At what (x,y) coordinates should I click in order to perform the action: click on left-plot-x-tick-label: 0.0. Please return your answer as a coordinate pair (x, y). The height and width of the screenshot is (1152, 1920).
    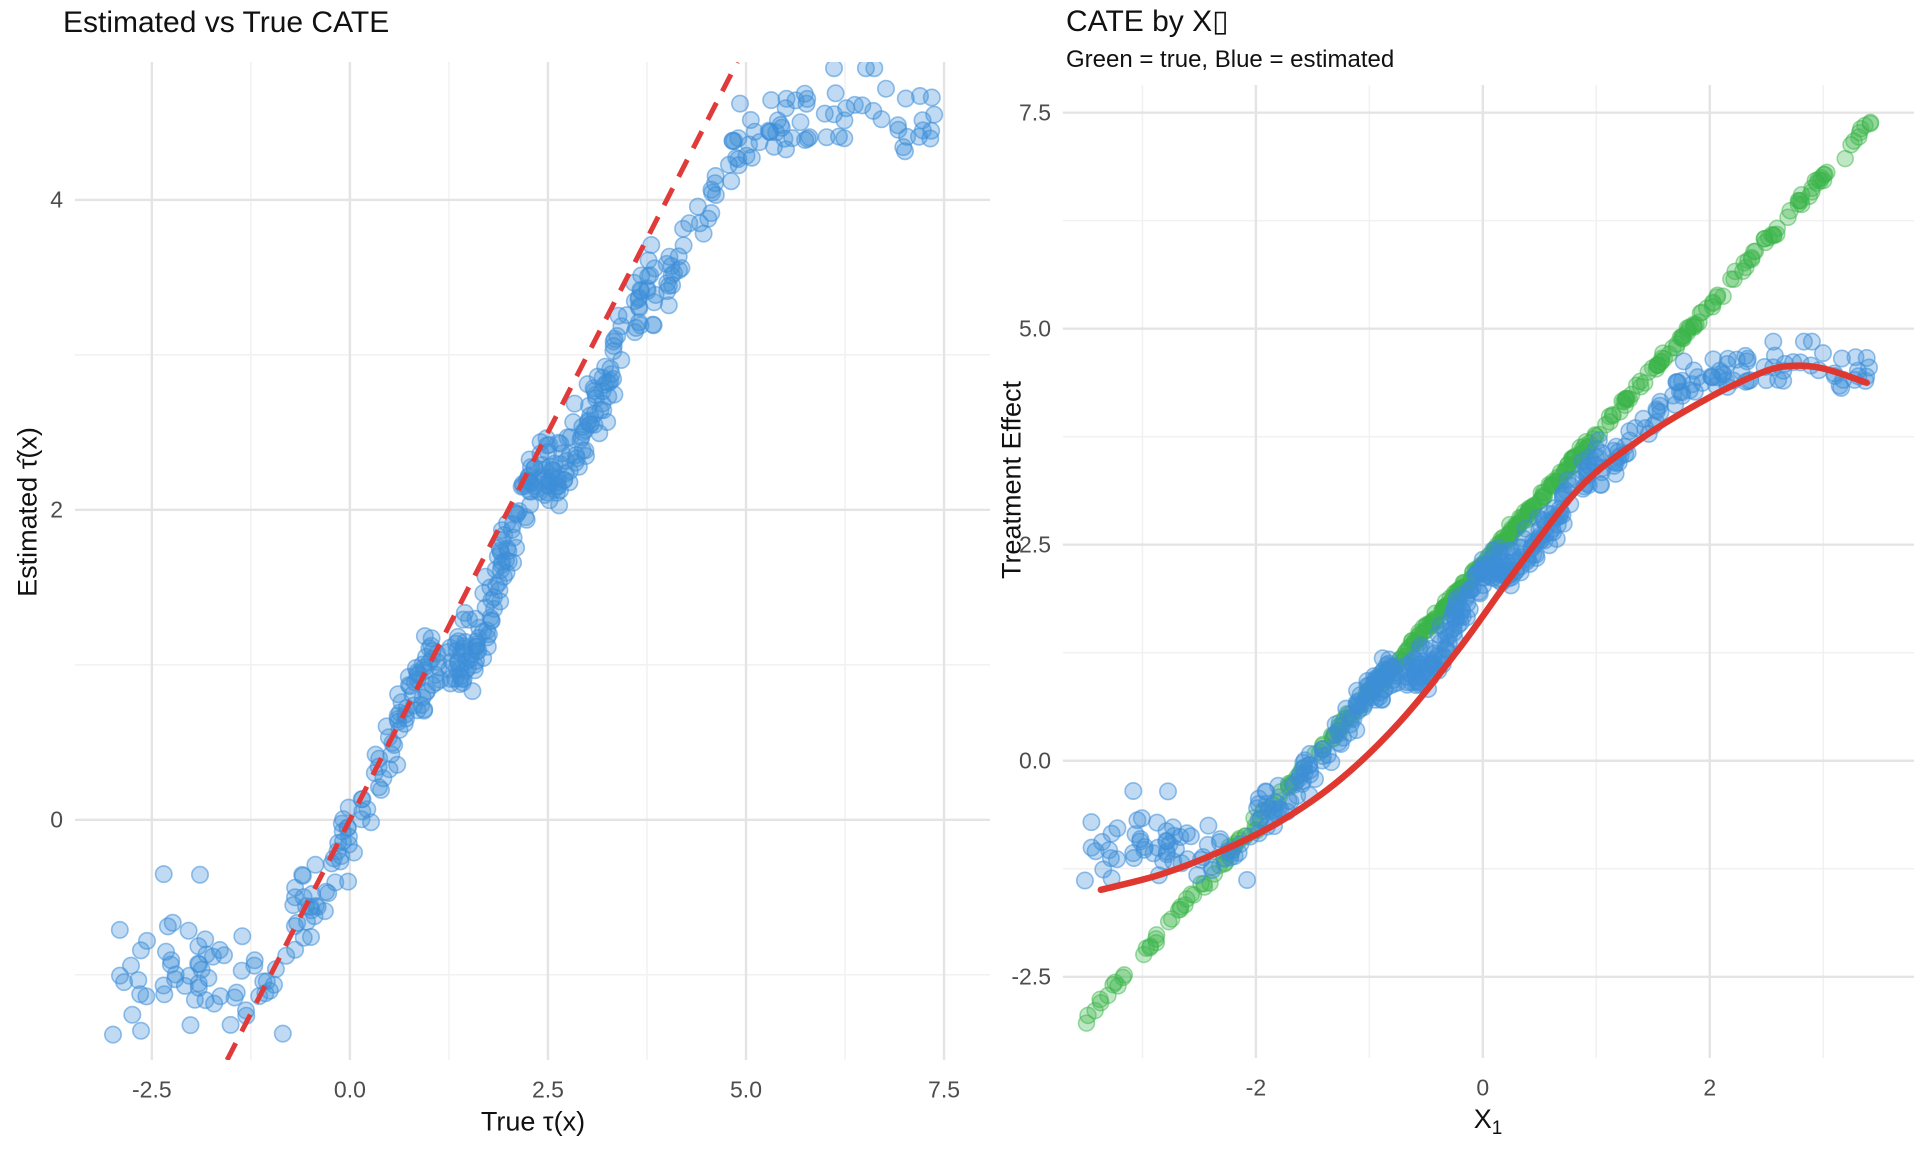
    Looking at the image, I should click on (349, 1089).